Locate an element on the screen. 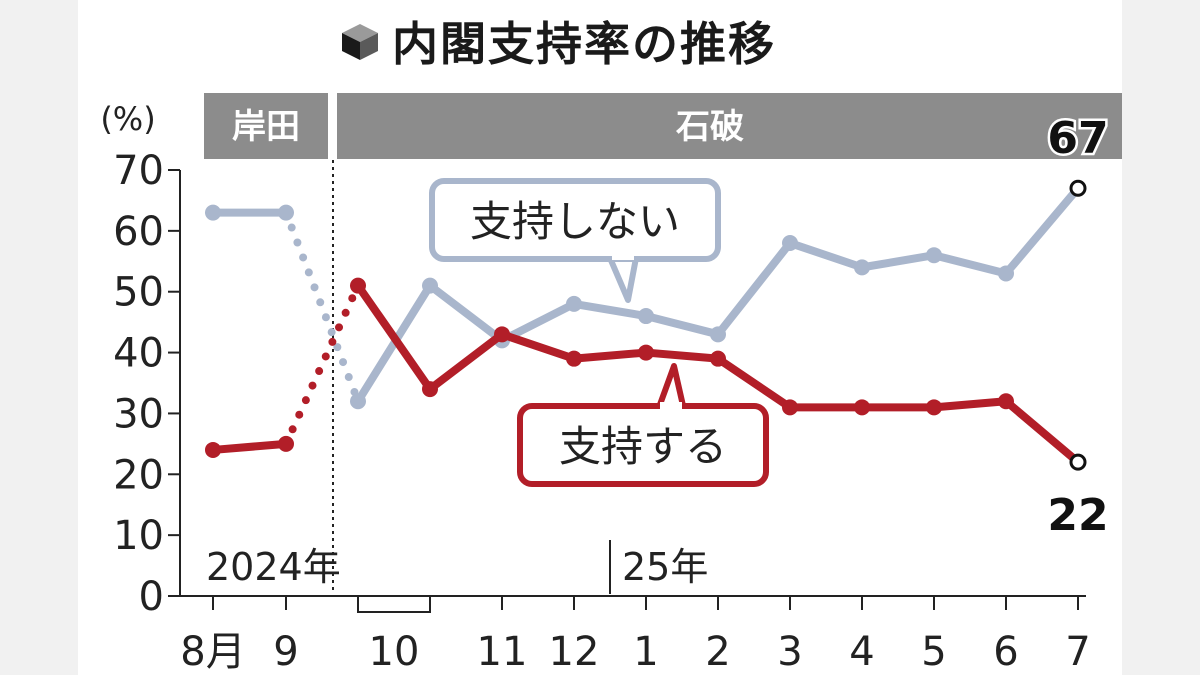 This screenshot has height=675, width=1200. x-tick-label: 6 is located at coordinates (1005, 652).